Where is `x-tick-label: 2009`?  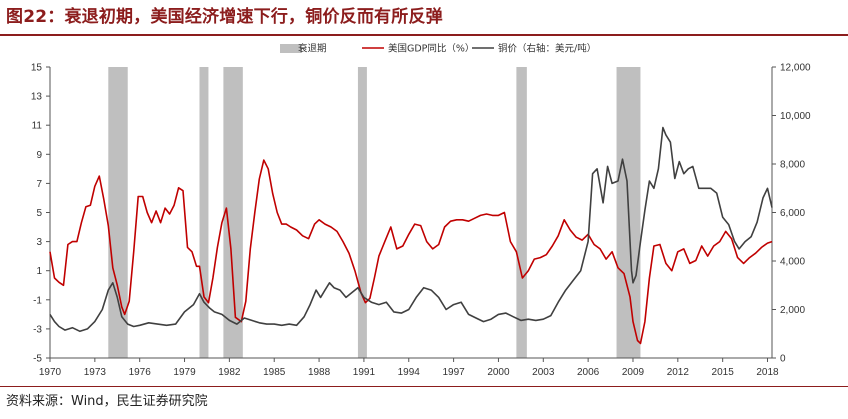
x-tick-label: 2009 is located at coordinates (633, 372).